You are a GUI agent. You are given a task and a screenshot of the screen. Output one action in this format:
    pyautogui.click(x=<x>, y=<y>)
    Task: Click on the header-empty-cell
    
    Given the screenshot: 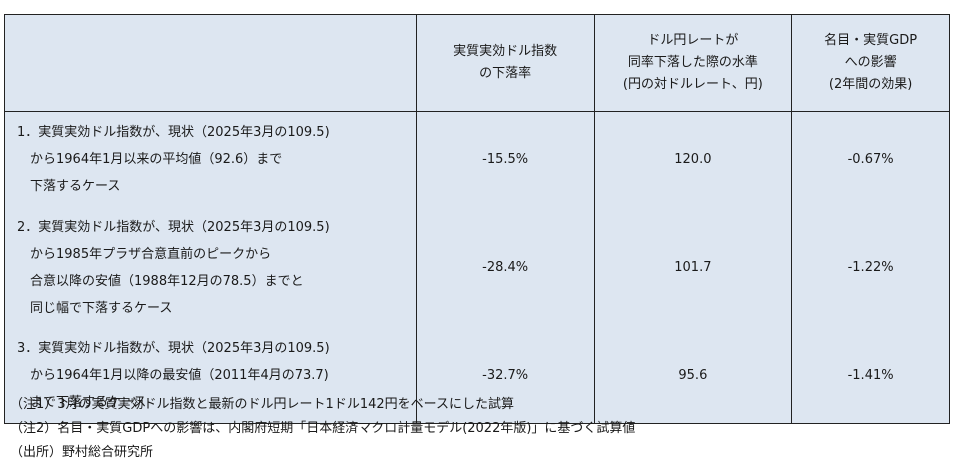 What is the action you would take?
    pyautogui.click(x=210, y=63)
    